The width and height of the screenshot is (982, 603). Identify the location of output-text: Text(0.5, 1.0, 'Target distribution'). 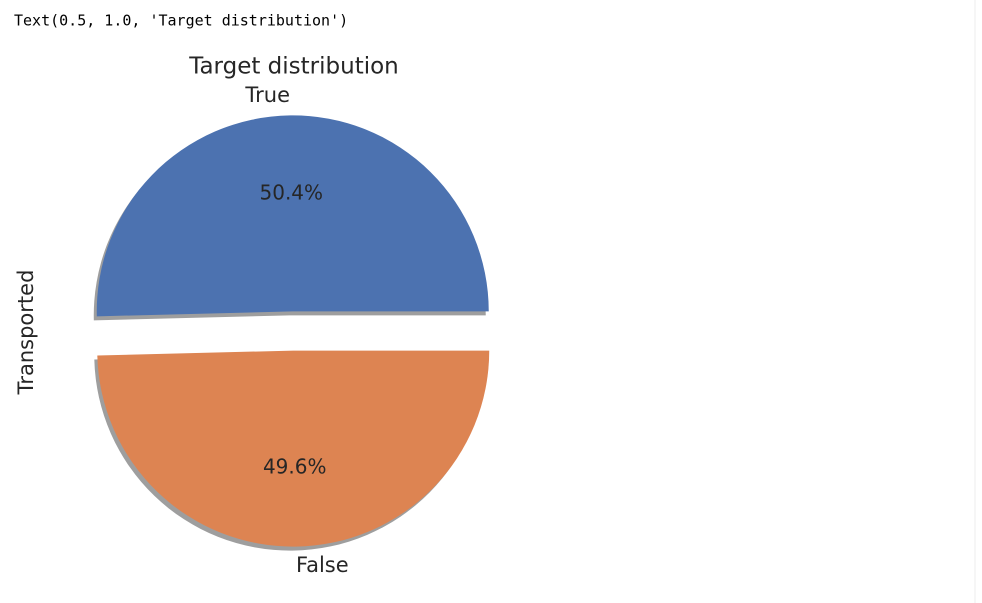
(181, 21).